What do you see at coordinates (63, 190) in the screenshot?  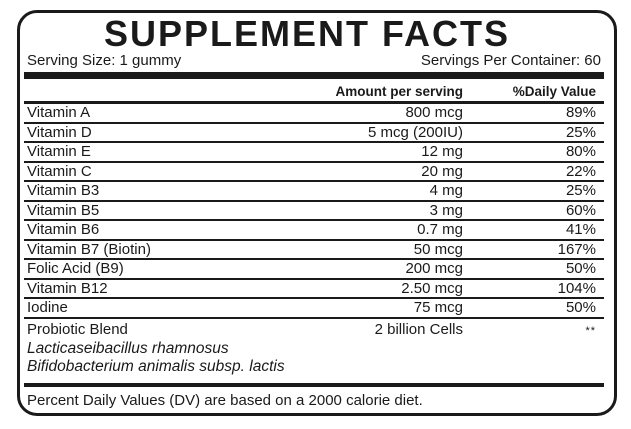 I see `nutrient-name: Vitamin B3` at bounding box center [63, 190].